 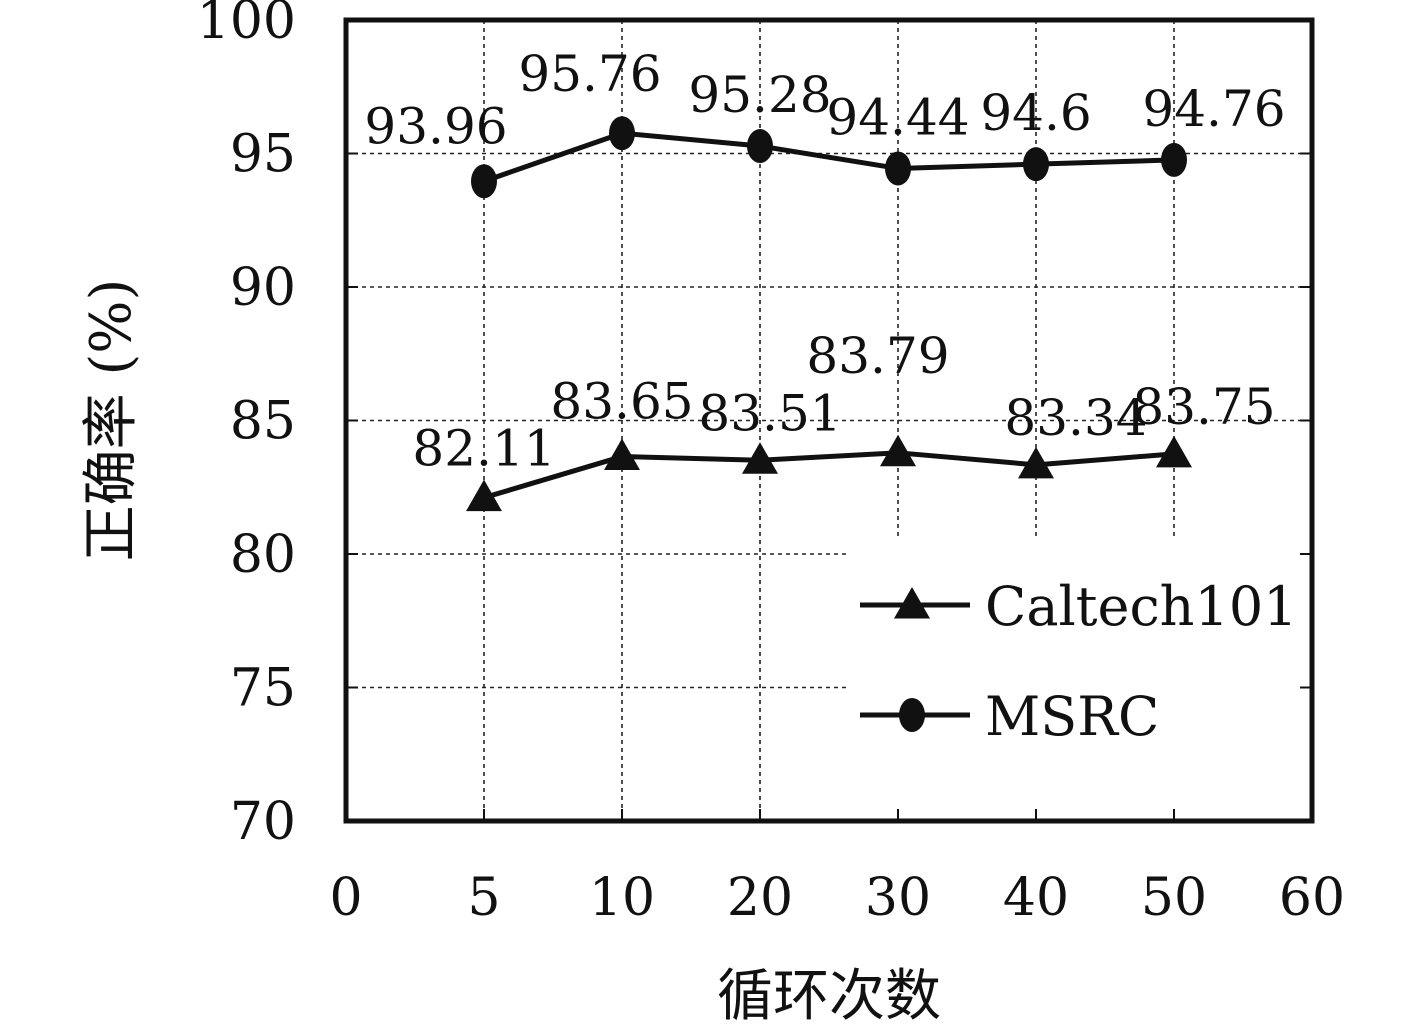 I want to click on data-label-caltech101: 82.11, so click(x=483, y=449).